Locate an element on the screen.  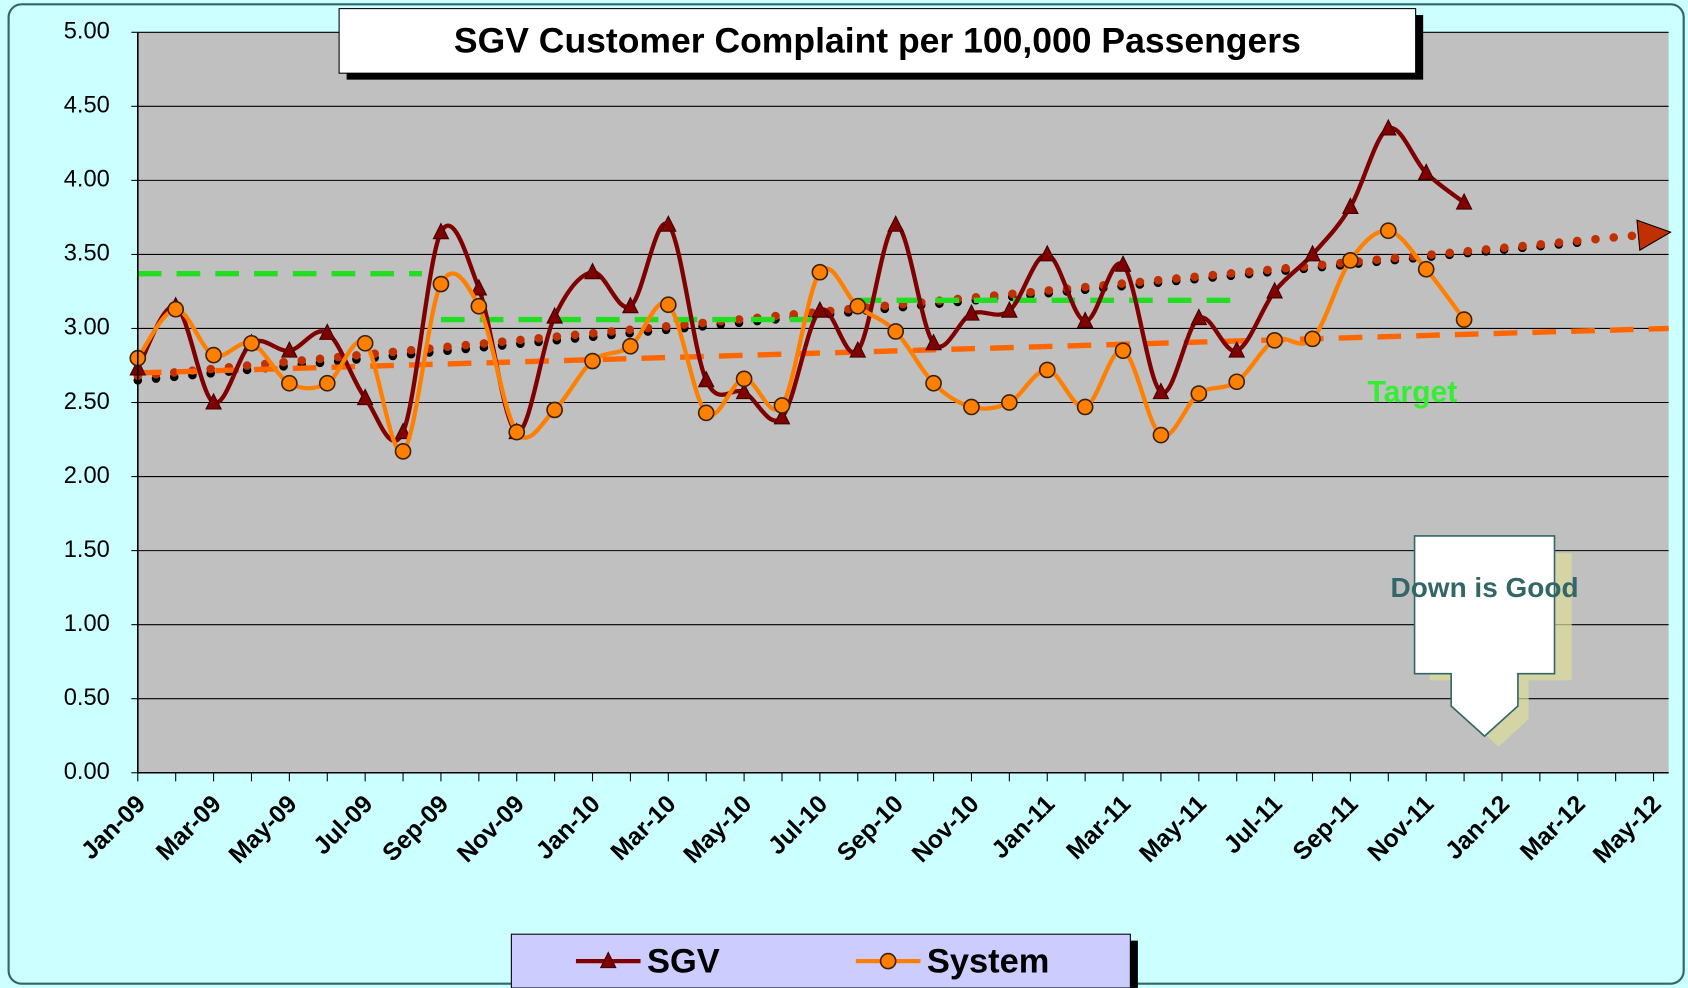
y-tick-label: 2.00 is located at coordinates (87, 476).